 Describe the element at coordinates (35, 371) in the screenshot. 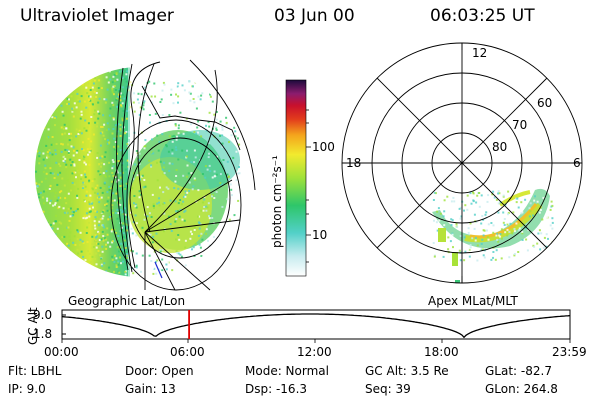

I see `info-flt: Flt: LBHL` at that location.